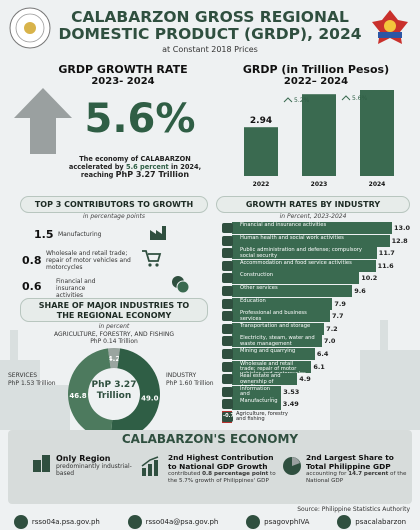 The height and width of the screenshot is (530, 420). Describe the element at coordinates (114, 390) in the screenshot. I see `donut-center-label: PhP 3.27 Trillion` at that location.